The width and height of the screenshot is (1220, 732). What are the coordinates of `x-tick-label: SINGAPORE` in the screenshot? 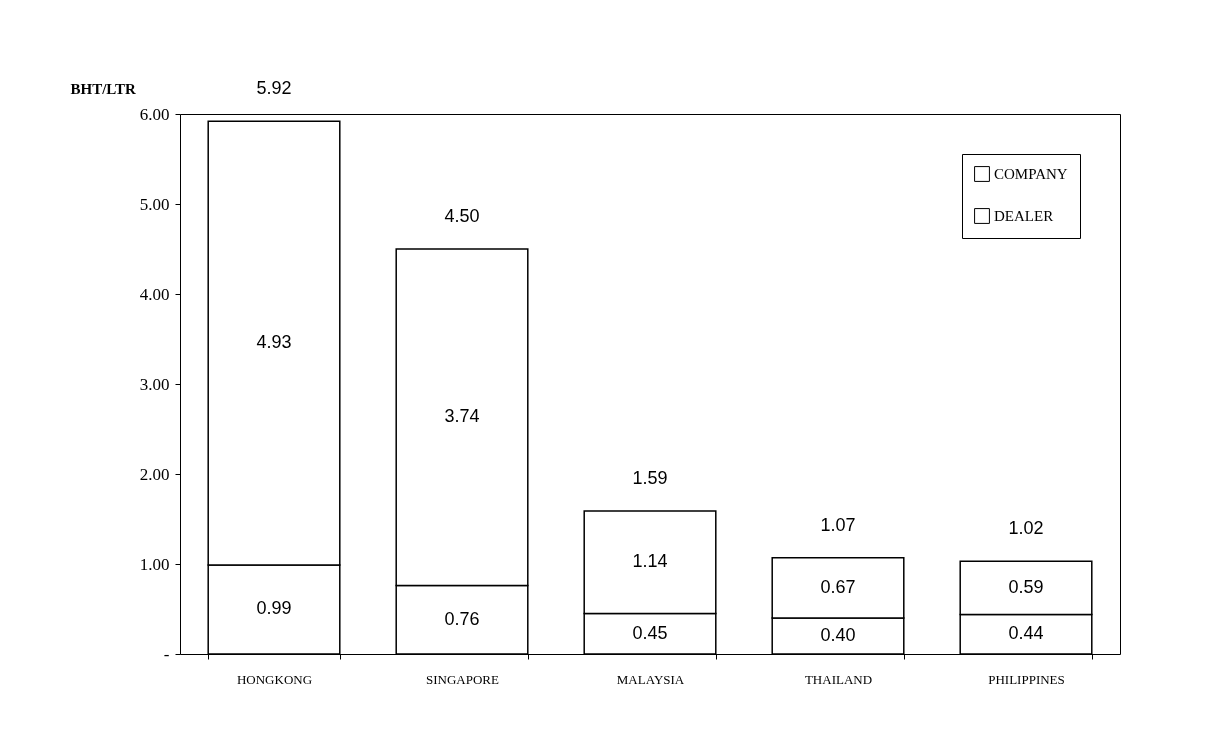 It's located at (463, 679).